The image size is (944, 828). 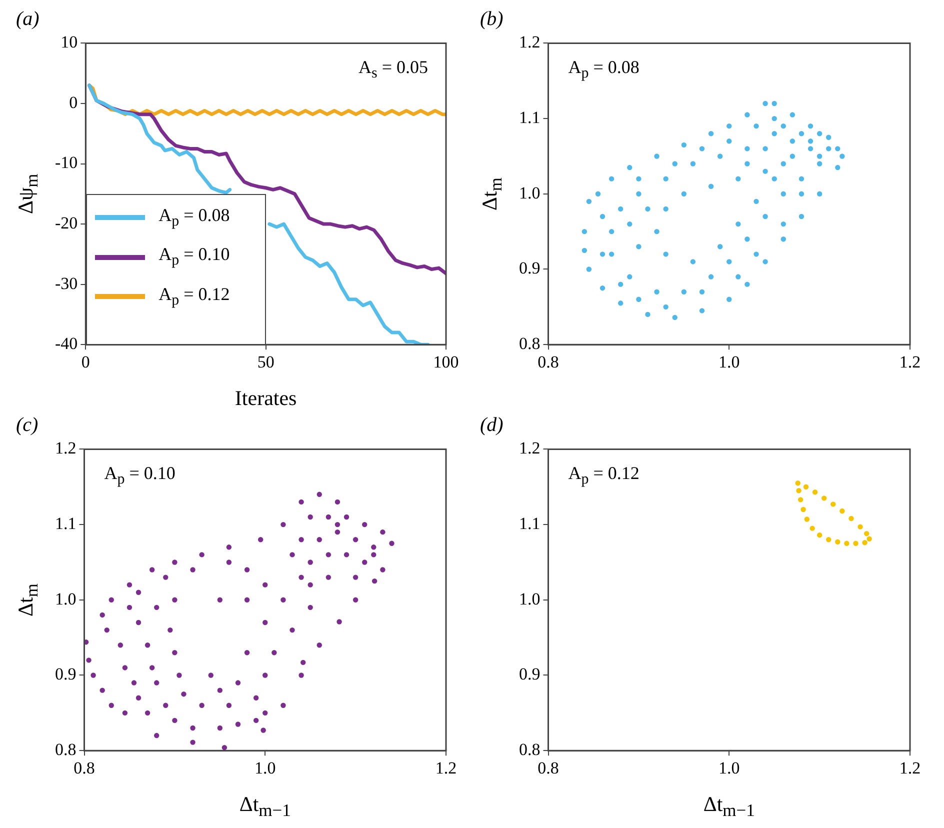 I want to click on y-tick-label: 10, so click(x=69, y=42).